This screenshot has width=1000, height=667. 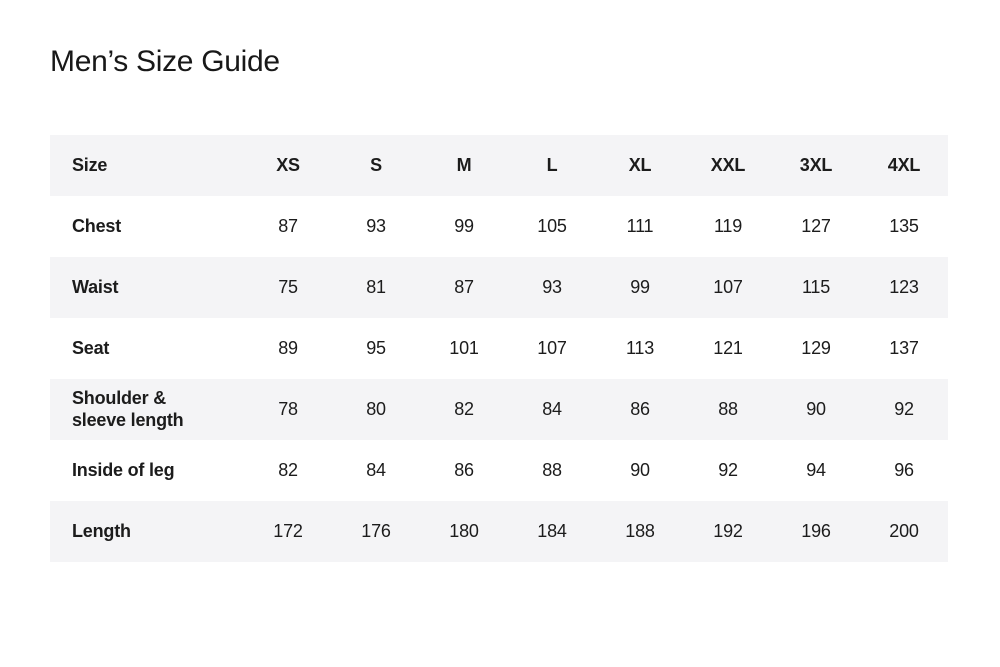 What do you see at coordinates (728, 530) in the screenshot?
I see `cell-value: 192` at bounding box center [728, 530].